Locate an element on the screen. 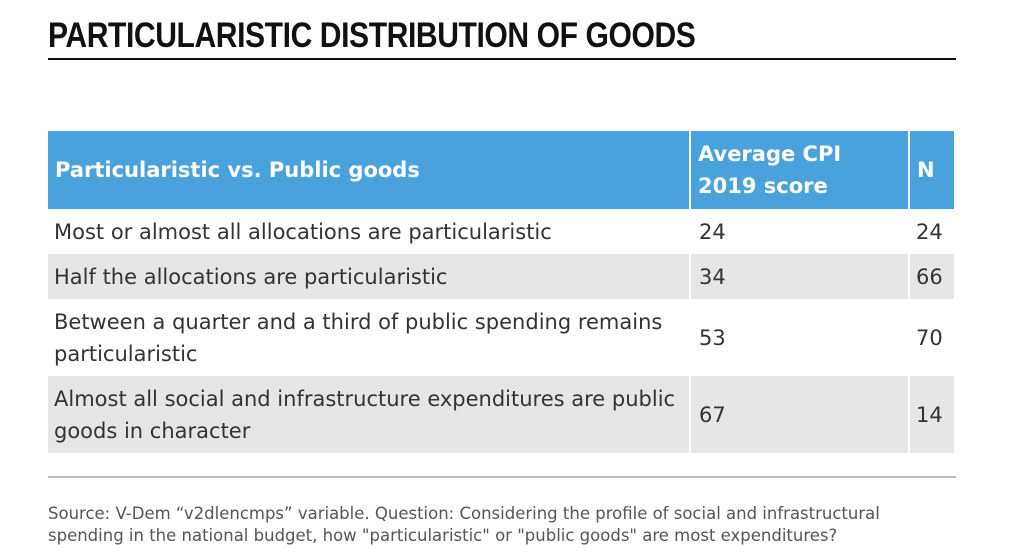  row-n-count: 70 is located at coordinates (931, 337).